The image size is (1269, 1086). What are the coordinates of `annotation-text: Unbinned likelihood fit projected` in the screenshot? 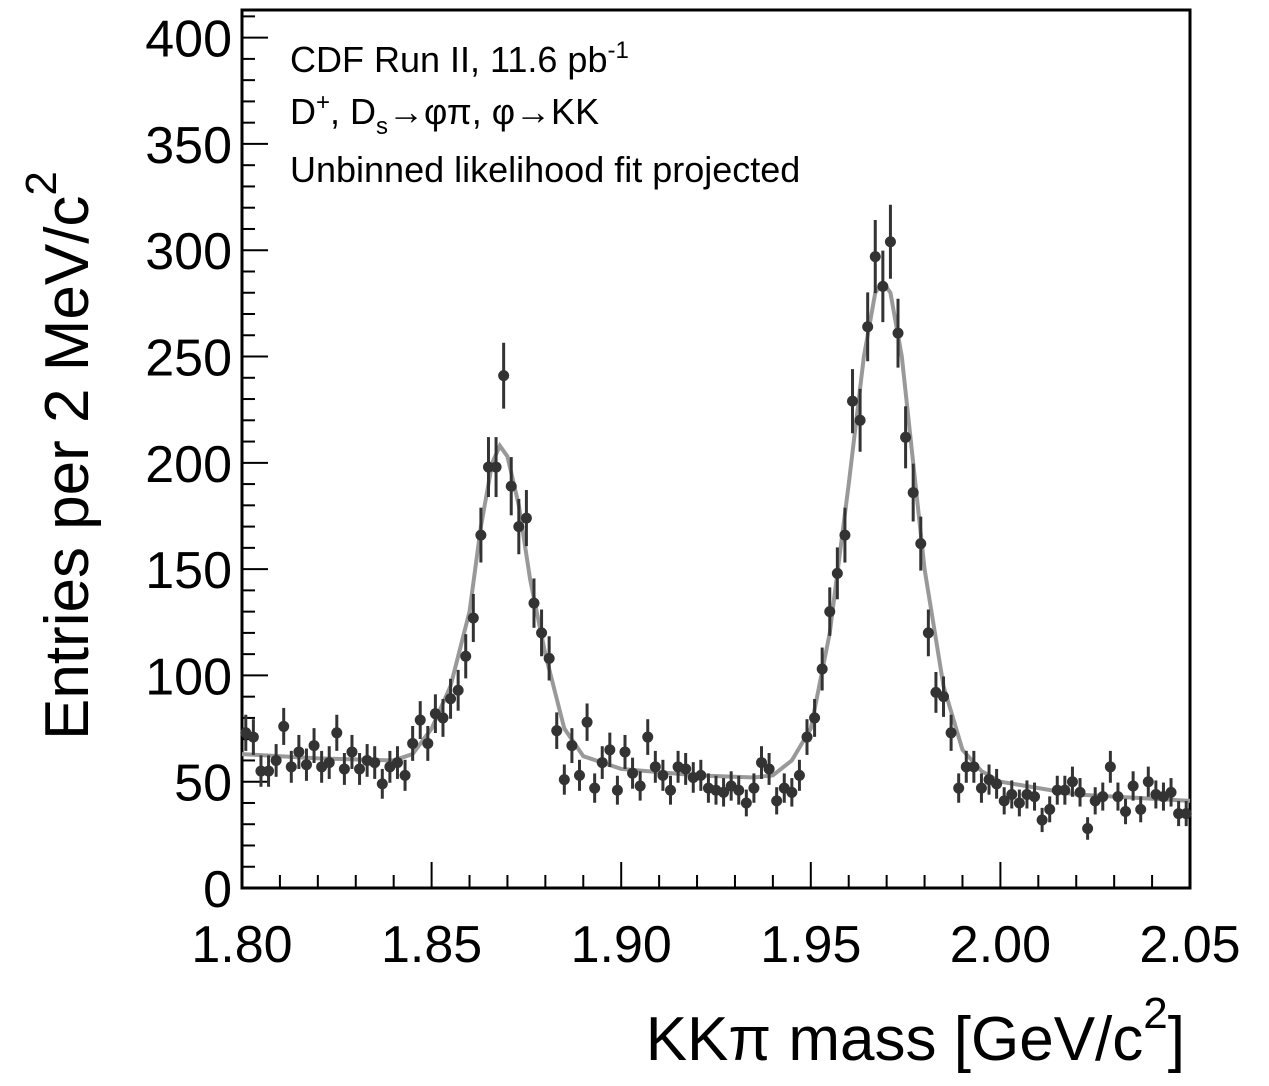 It's located at (545, 169).